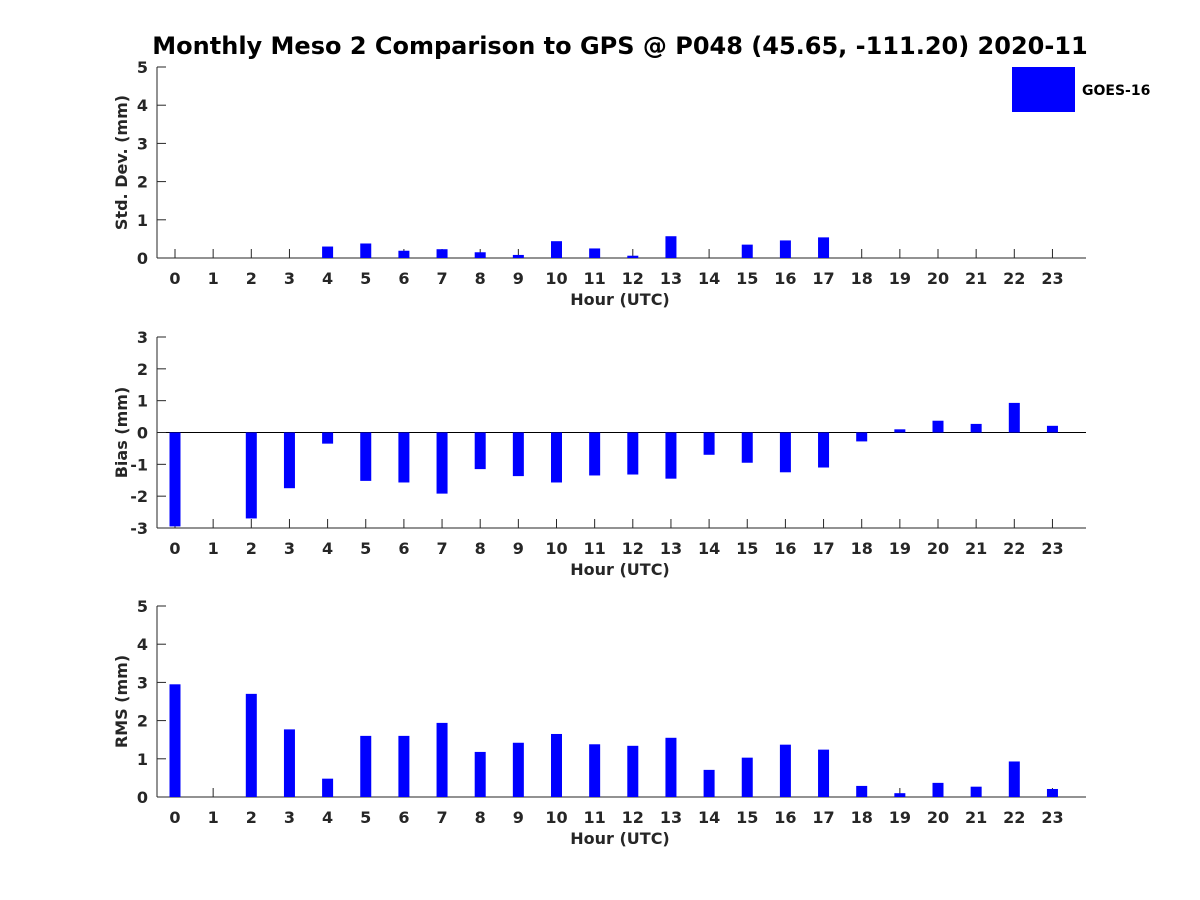 The width and height of the screenshot is (1200, 900). I want to click on x-tick-label: 23, so click(1052, 278).